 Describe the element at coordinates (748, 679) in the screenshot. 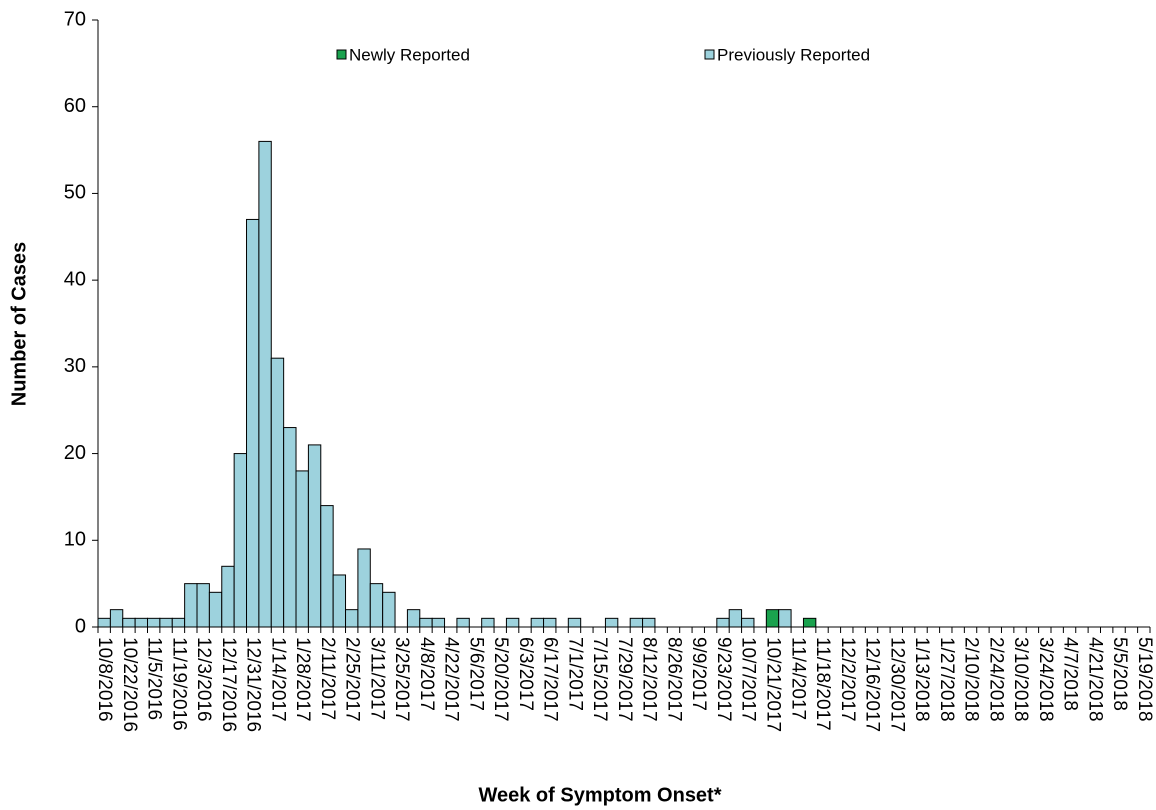

I see `x-tick-label: 10/7/2017` at that location.